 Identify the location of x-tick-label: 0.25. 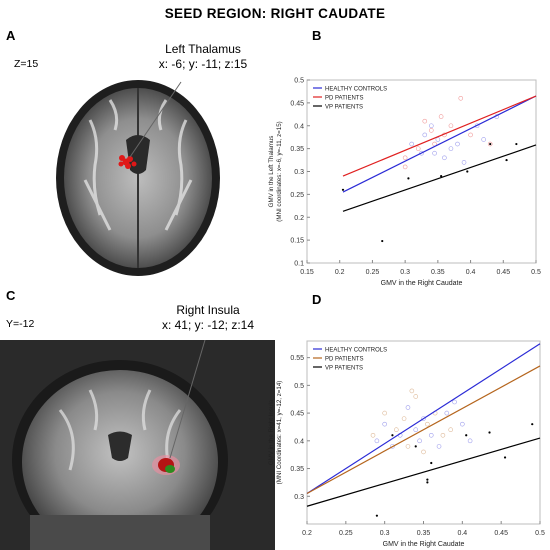
(373, 272).